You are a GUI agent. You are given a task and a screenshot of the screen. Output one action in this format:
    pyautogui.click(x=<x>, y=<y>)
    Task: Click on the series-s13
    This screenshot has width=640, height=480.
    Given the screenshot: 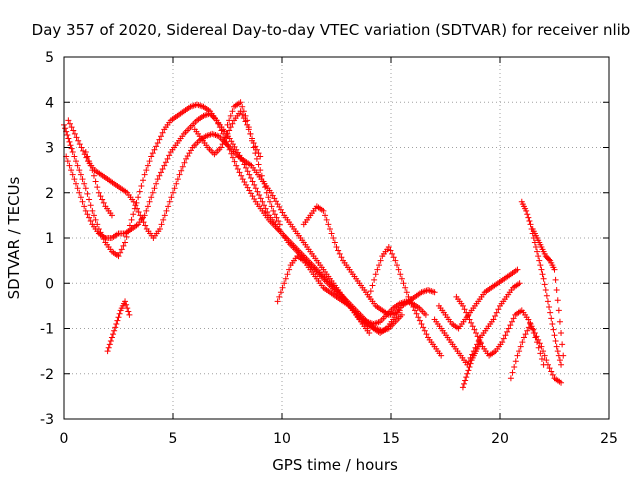 What is the action you would take?
    pyautogui.click(x=509, y=339)
    